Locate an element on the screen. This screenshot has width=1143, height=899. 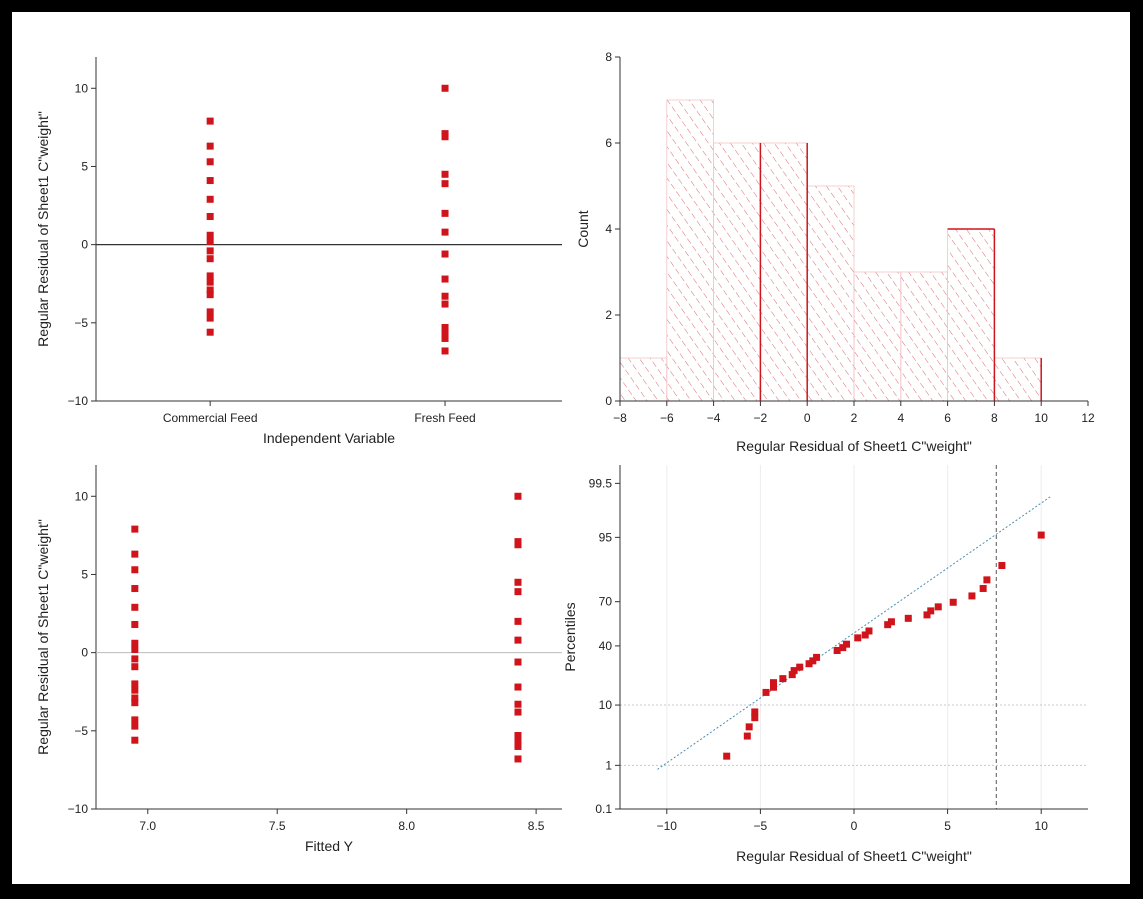
p2-x-tick-label: −6 is located at coordinates (667, 418).